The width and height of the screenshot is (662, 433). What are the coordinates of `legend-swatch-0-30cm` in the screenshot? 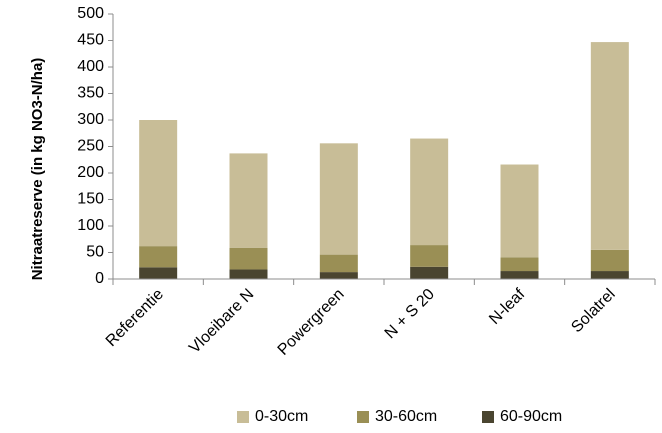 It's located at (243, 417).